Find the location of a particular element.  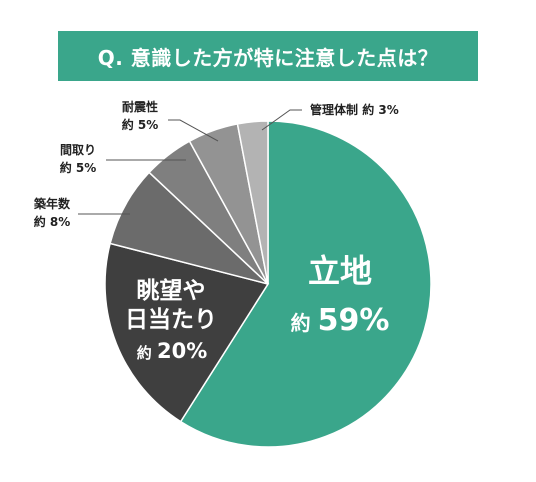

slice-value: 3% is located at coordinates (388, 110).